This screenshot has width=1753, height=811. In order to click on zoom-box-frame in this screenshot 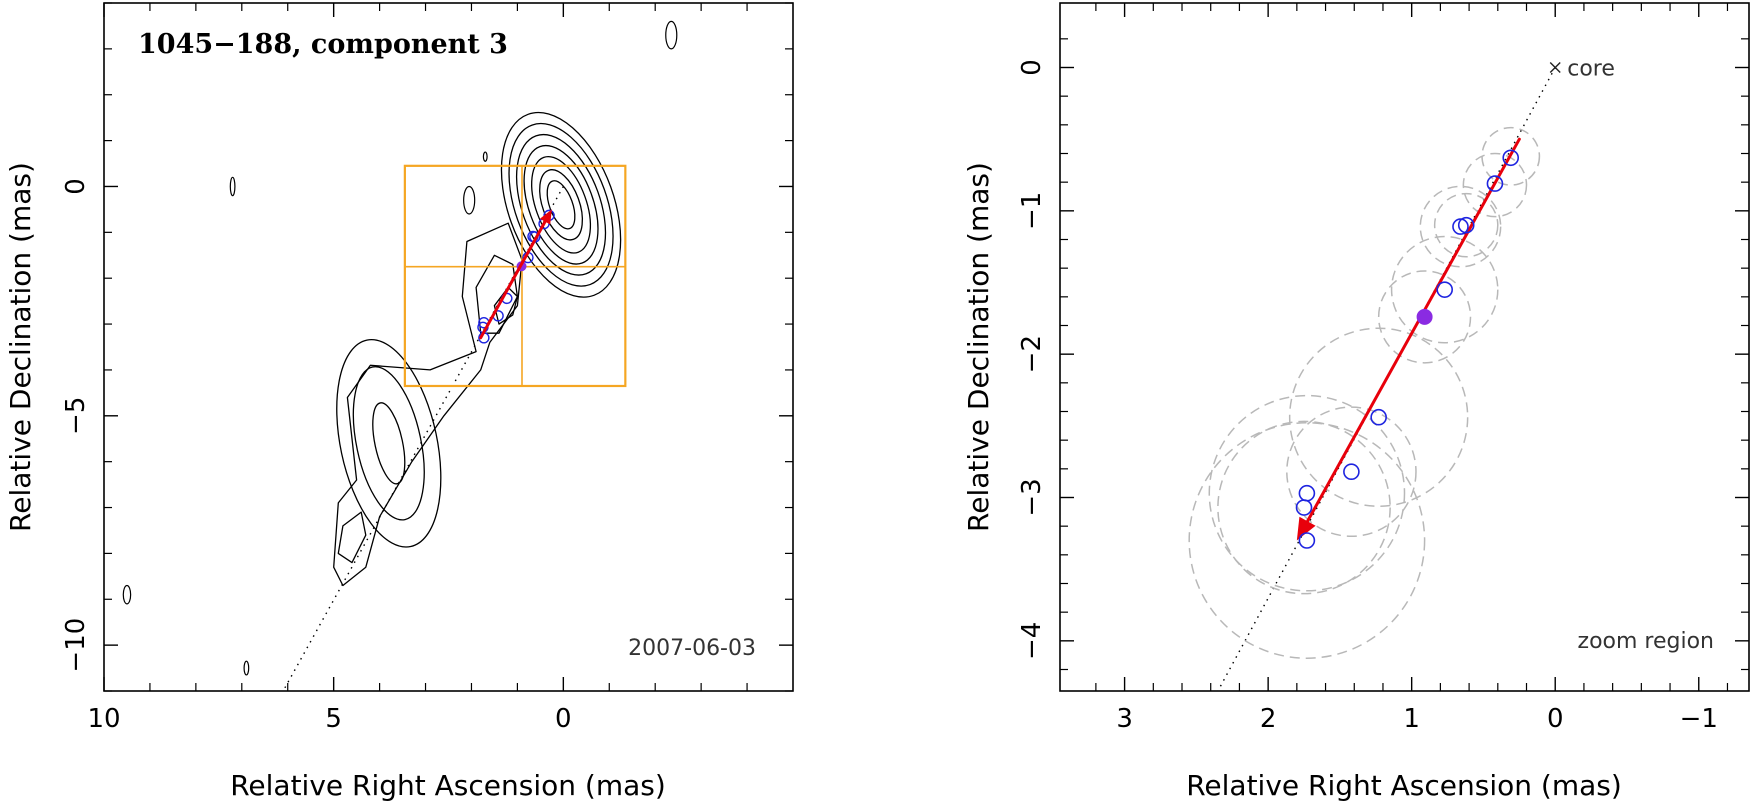, I will do `click(515, 276)`.